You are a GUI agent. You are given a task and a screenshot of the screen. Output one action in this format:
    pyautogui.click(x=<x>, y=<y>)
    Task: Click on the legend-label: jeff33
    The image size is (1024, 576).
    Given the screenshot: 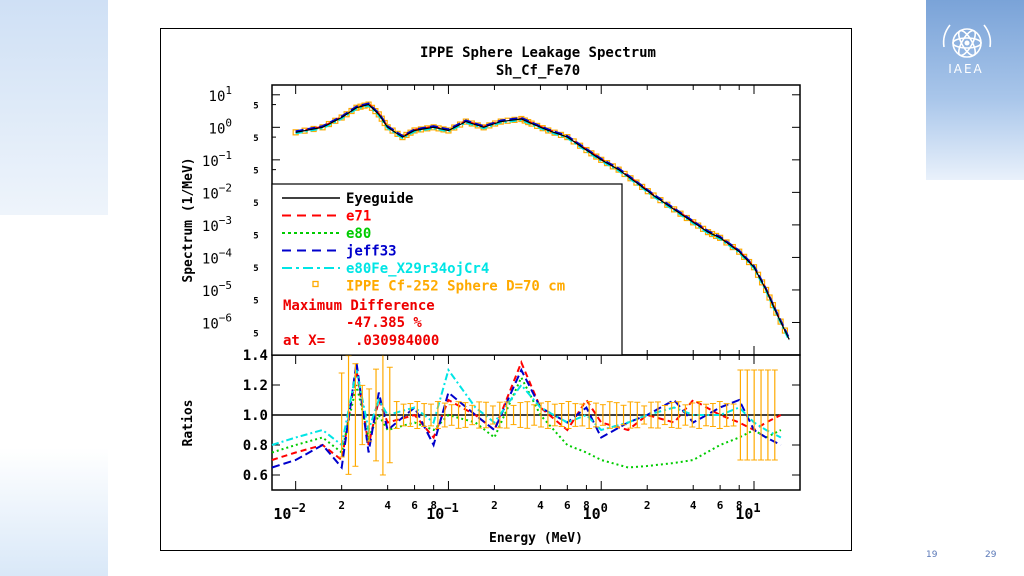 What is the action you would take?
    pyautogui.click(x=371, y=252)
    